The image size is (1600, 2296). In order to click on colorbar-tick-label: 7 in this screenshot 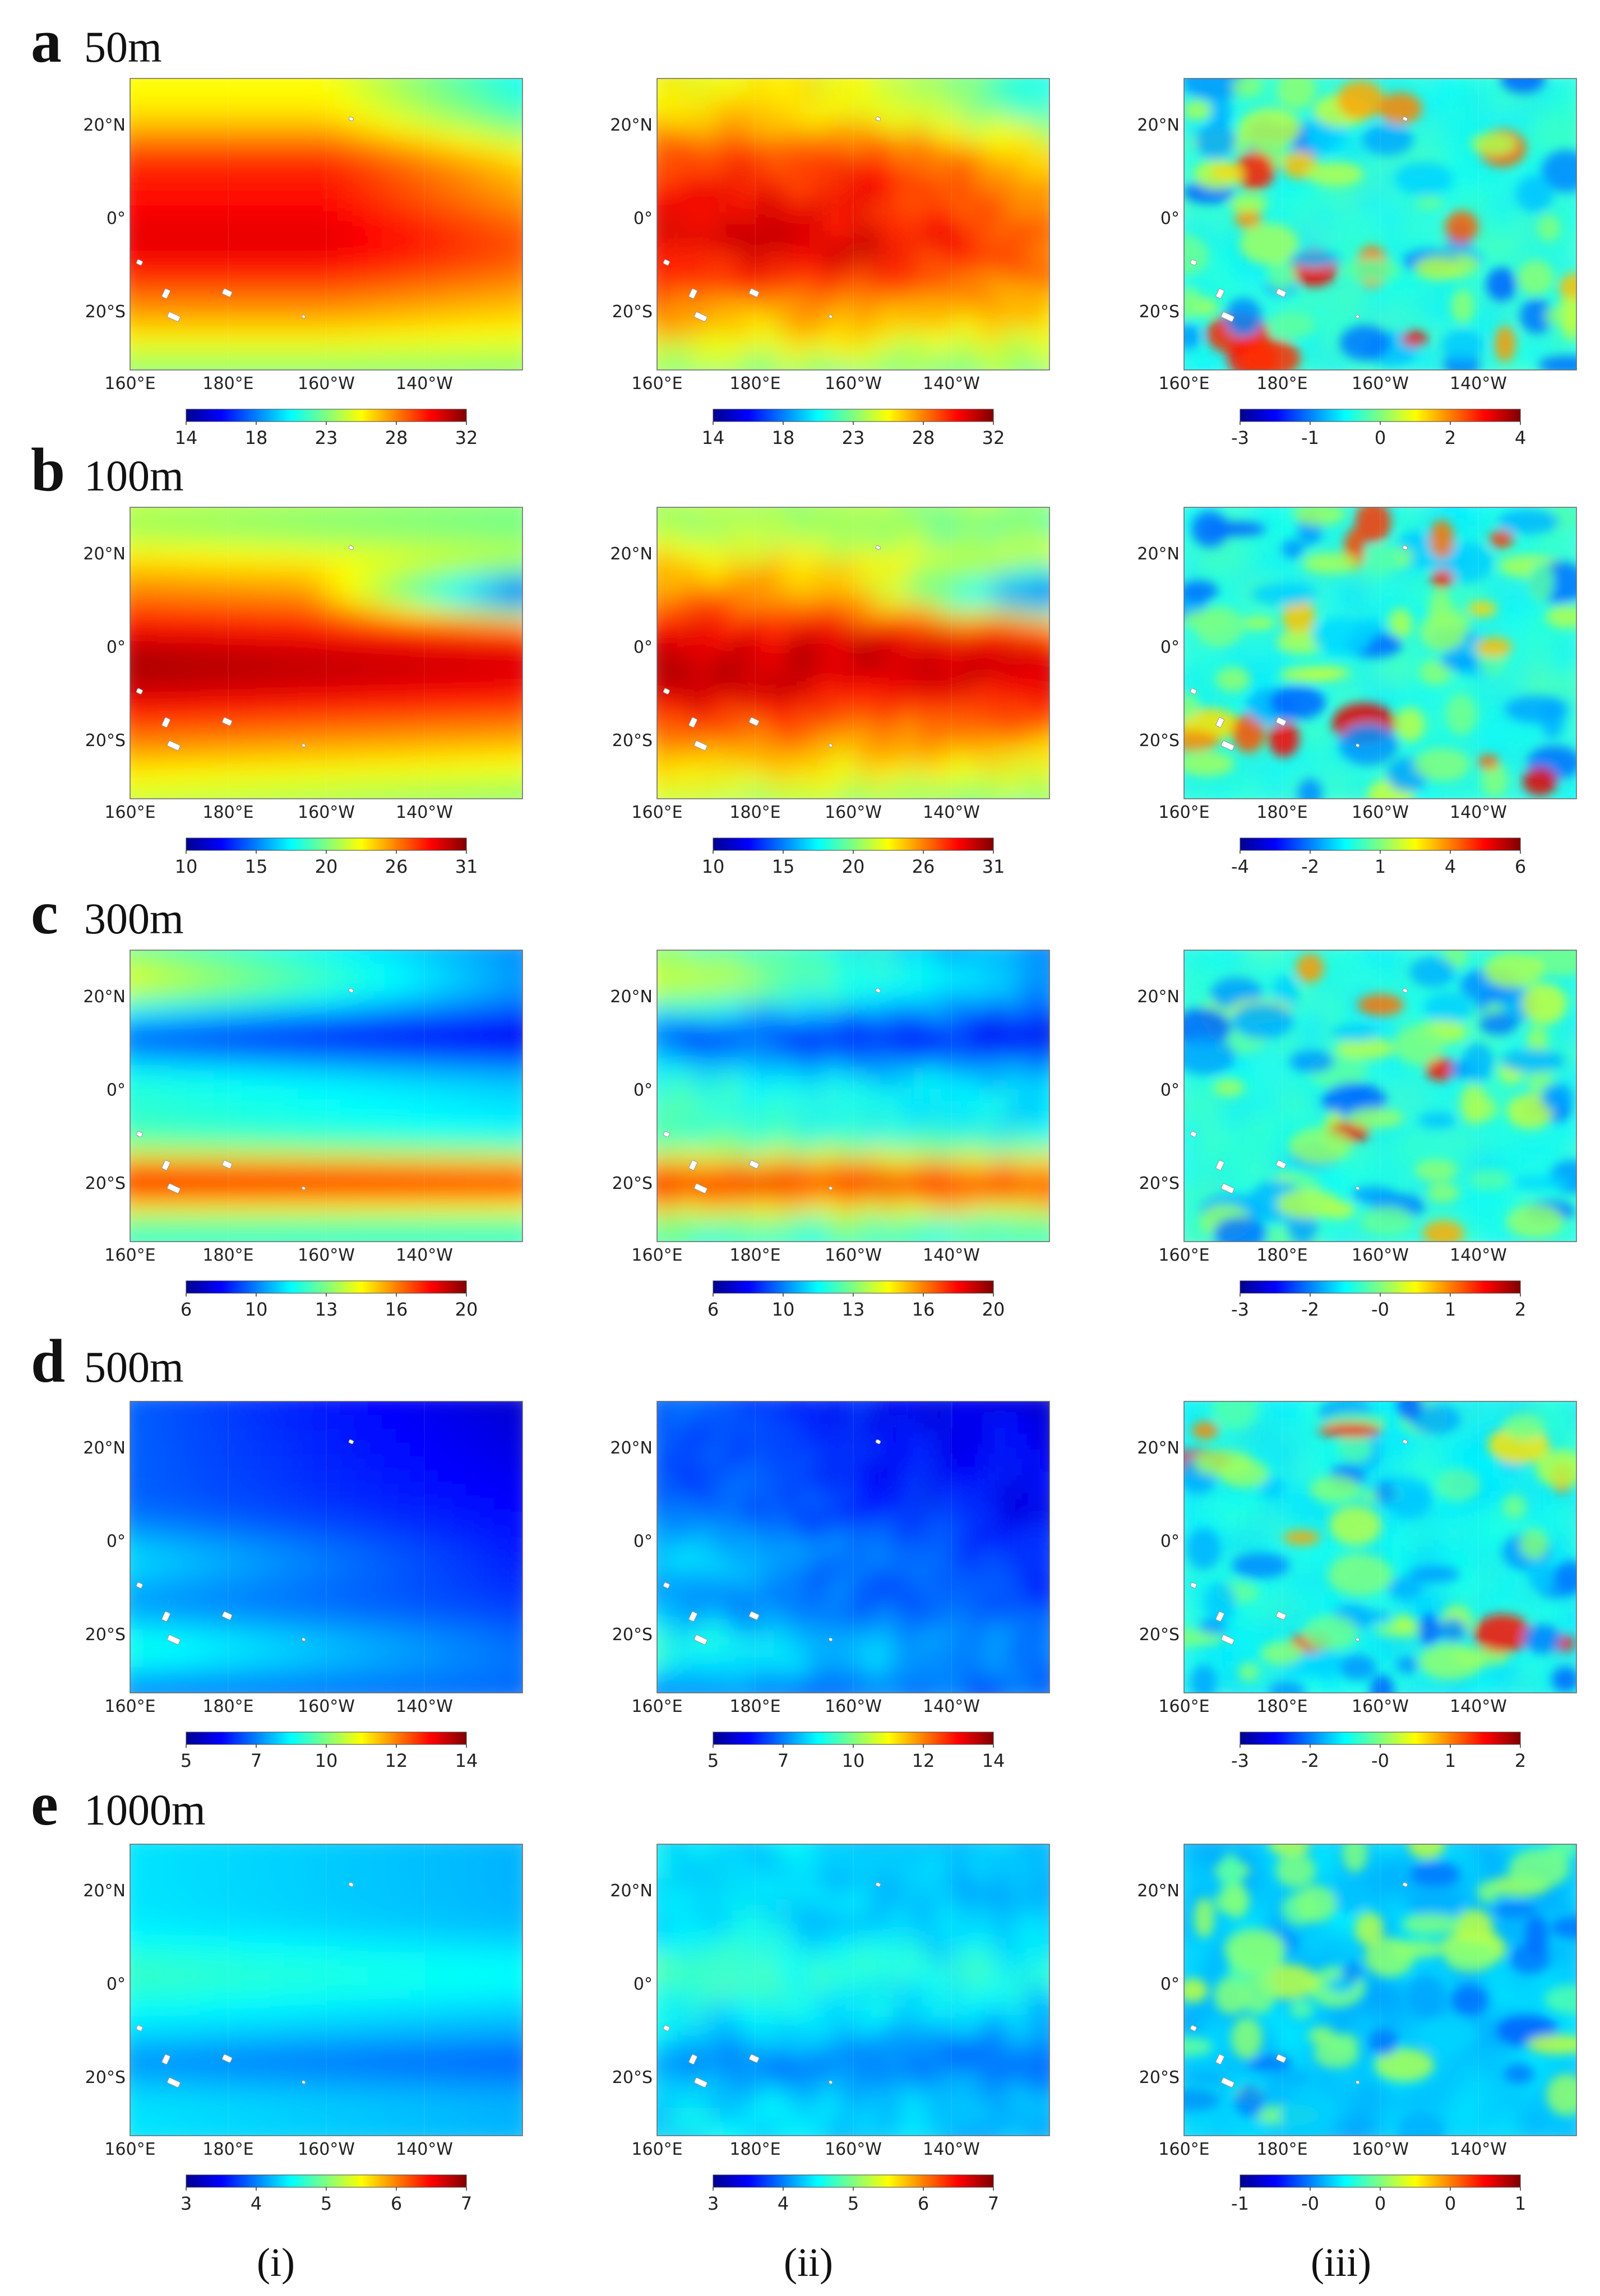, I will do `click(783, 1760)`.